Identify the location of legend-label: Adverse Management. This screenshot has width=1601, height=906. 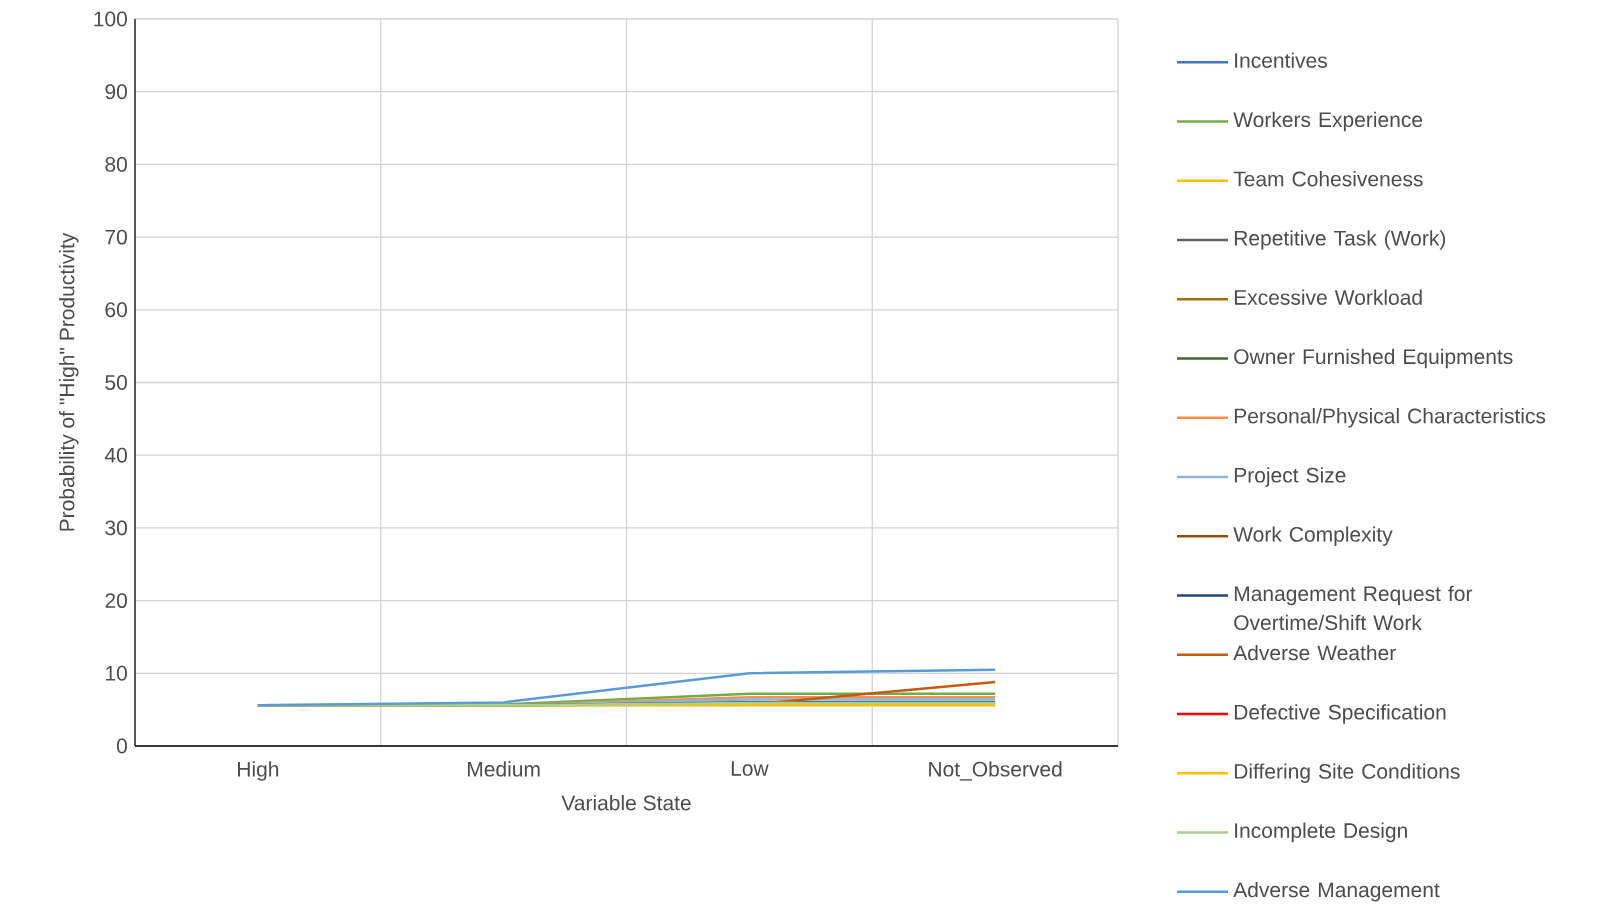
(1336, 891).